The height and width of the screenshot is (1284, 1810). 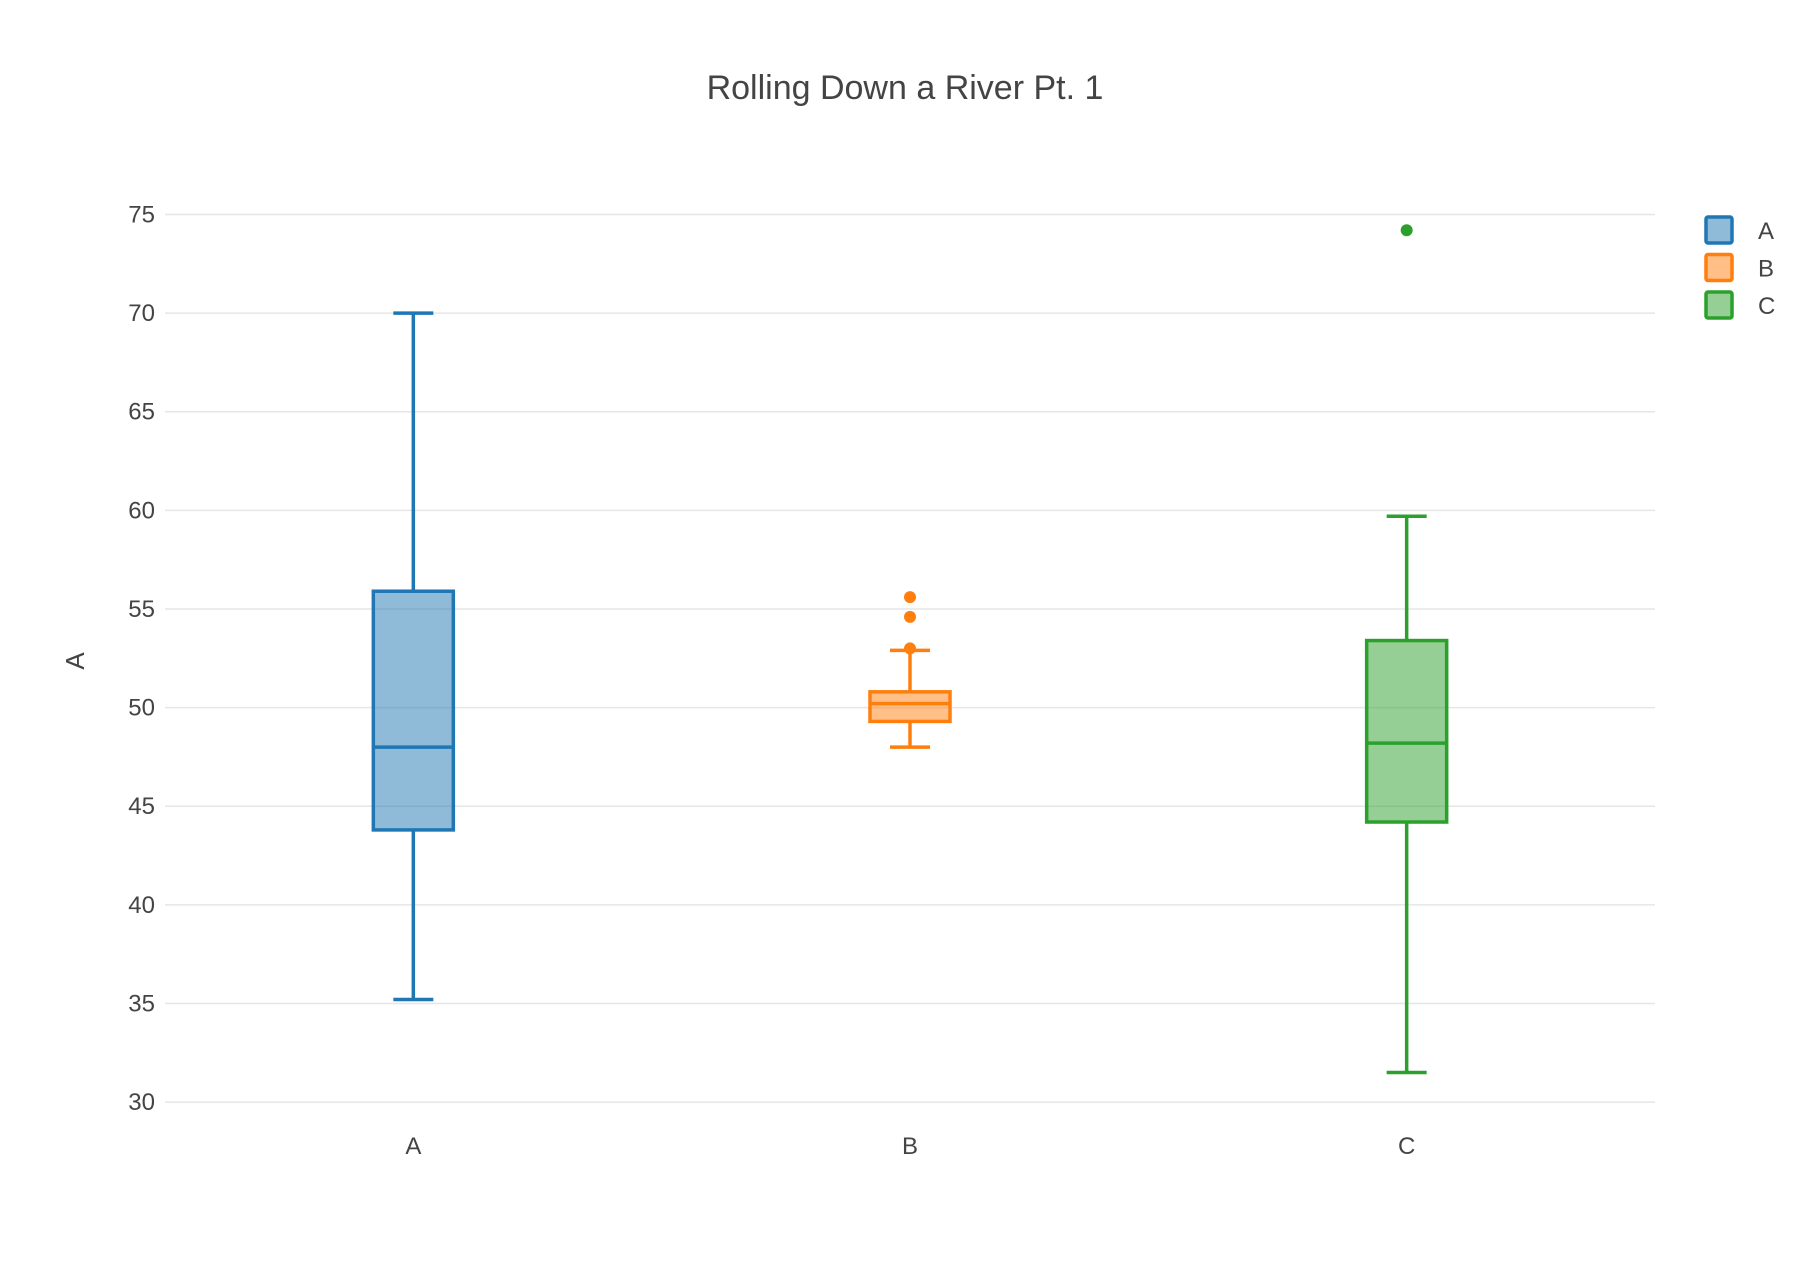 I want to click on y-tick-label: 70, so click(x=141, y=313).